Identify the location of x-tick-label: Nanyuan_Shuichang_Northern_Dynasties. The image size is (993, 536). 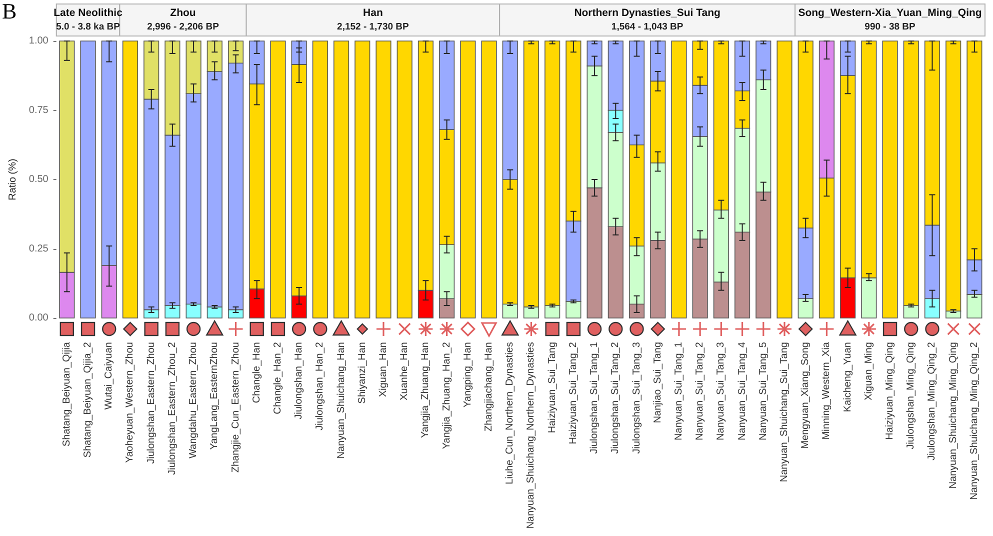
(531, 435).